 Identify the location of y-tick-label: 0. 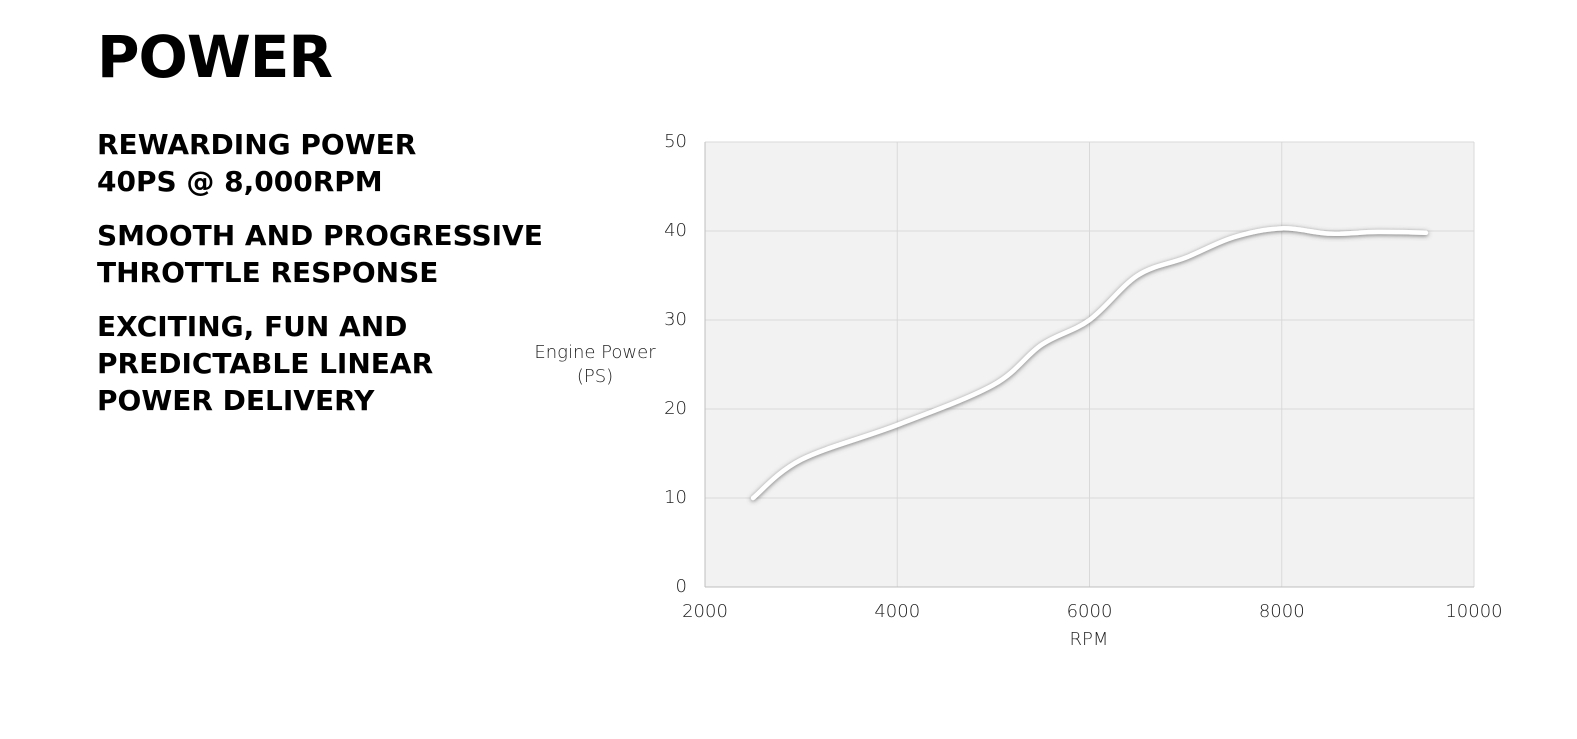
(681, 586).